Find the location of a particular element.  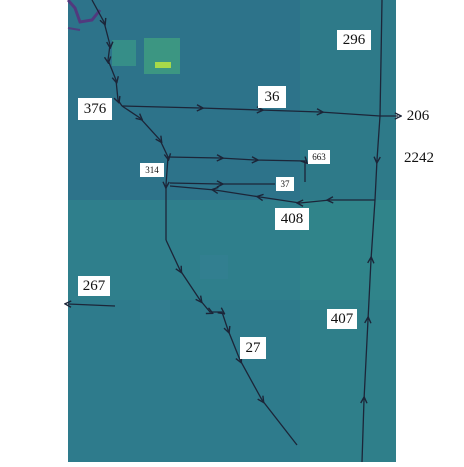

route-label-376: 376 is located at coordinates (95, 109).